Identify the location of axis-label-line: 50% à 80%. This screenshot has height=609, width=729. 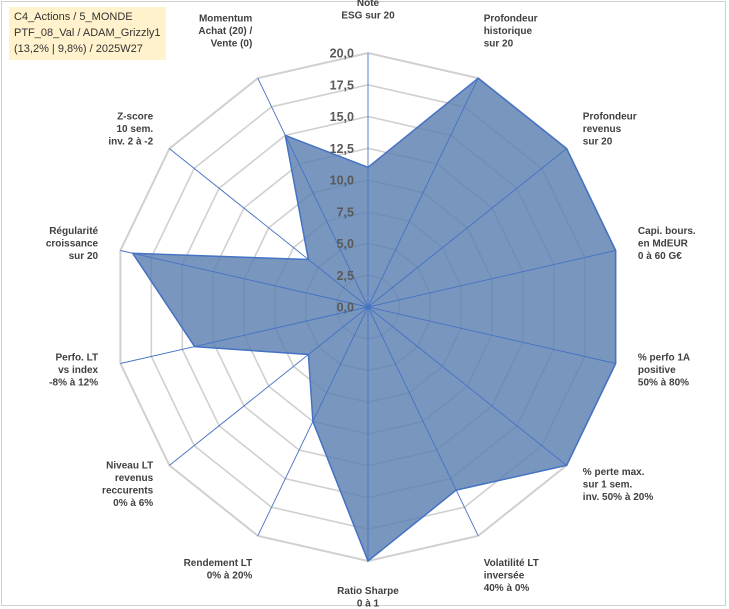
(663, 383).